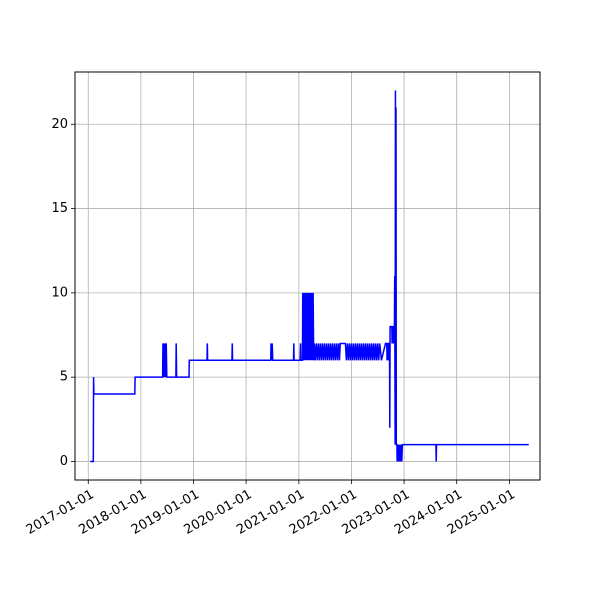 Image resolution: width=600 pixels, height=604 pixels. I want to click on y-tick-label: 10, so click(59, 292).